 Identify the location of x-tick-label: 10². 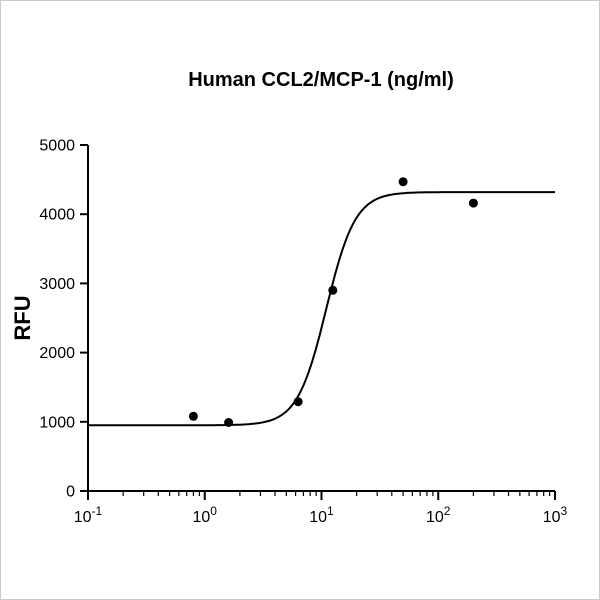
(438, 515).